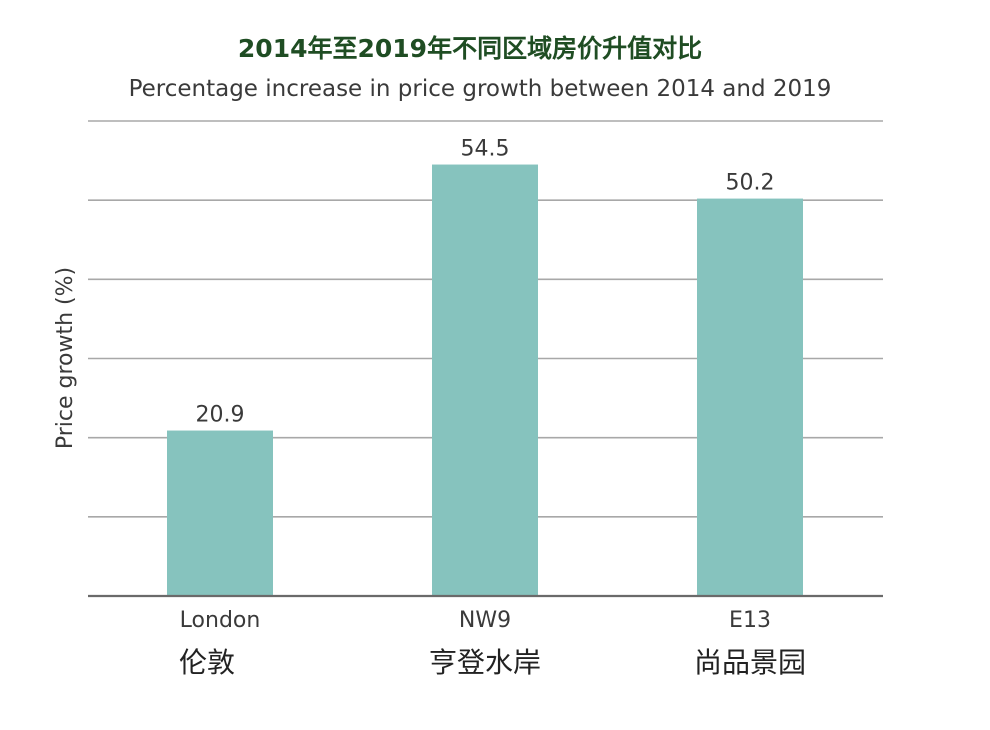 This screenshot has height=730, width=990. What do you see at coordinates (492, 643) in the screenshot?
I see `category-labels: London 伦敦 NW9 亨登水岸 E13 尚品景园` at bounding box center [492, 643].